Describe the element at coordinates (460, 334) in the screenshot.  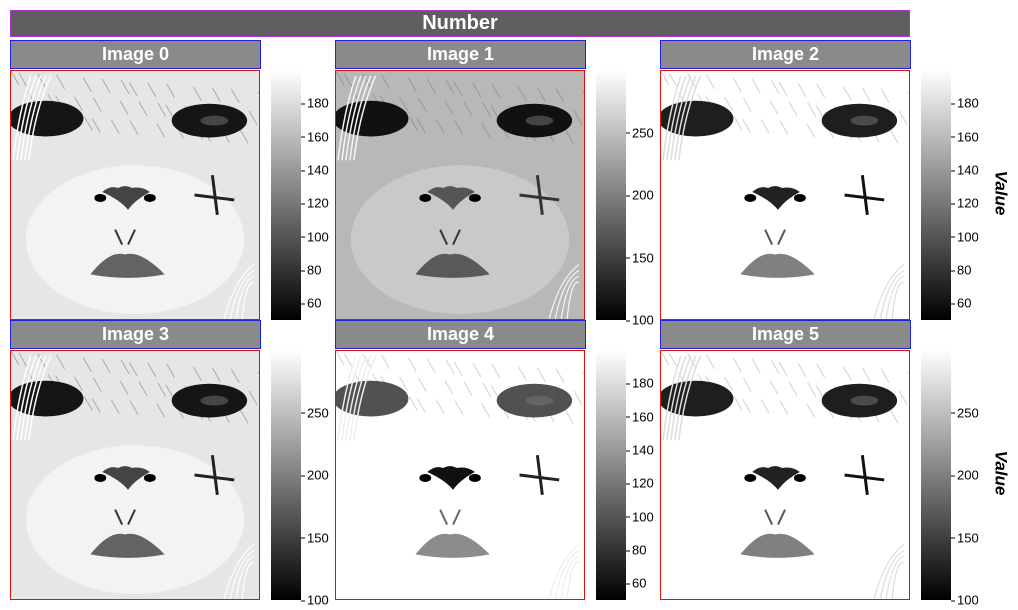
I see `panel-title-4: Image 4` at that location.